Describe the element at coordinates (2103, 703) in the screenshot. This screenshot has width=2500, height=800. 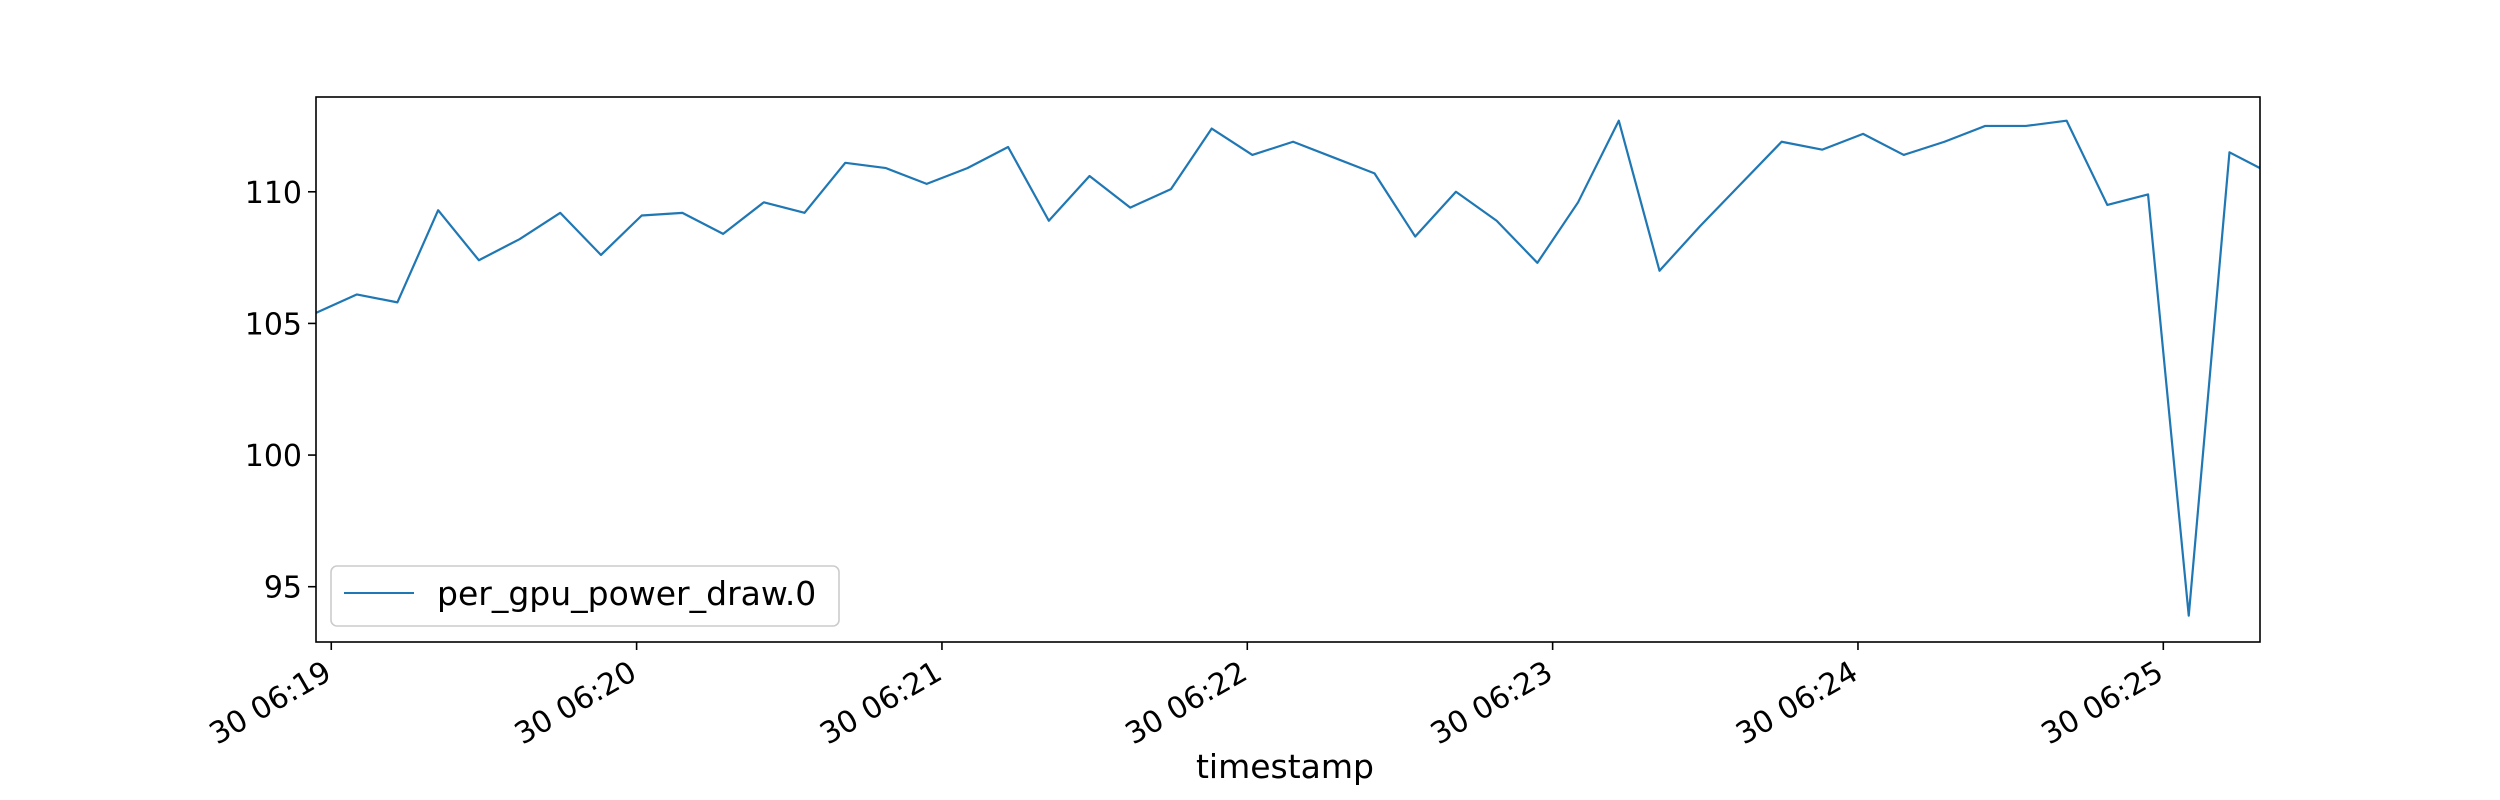
I see `x-tick-label: 30 06:25` at that location.